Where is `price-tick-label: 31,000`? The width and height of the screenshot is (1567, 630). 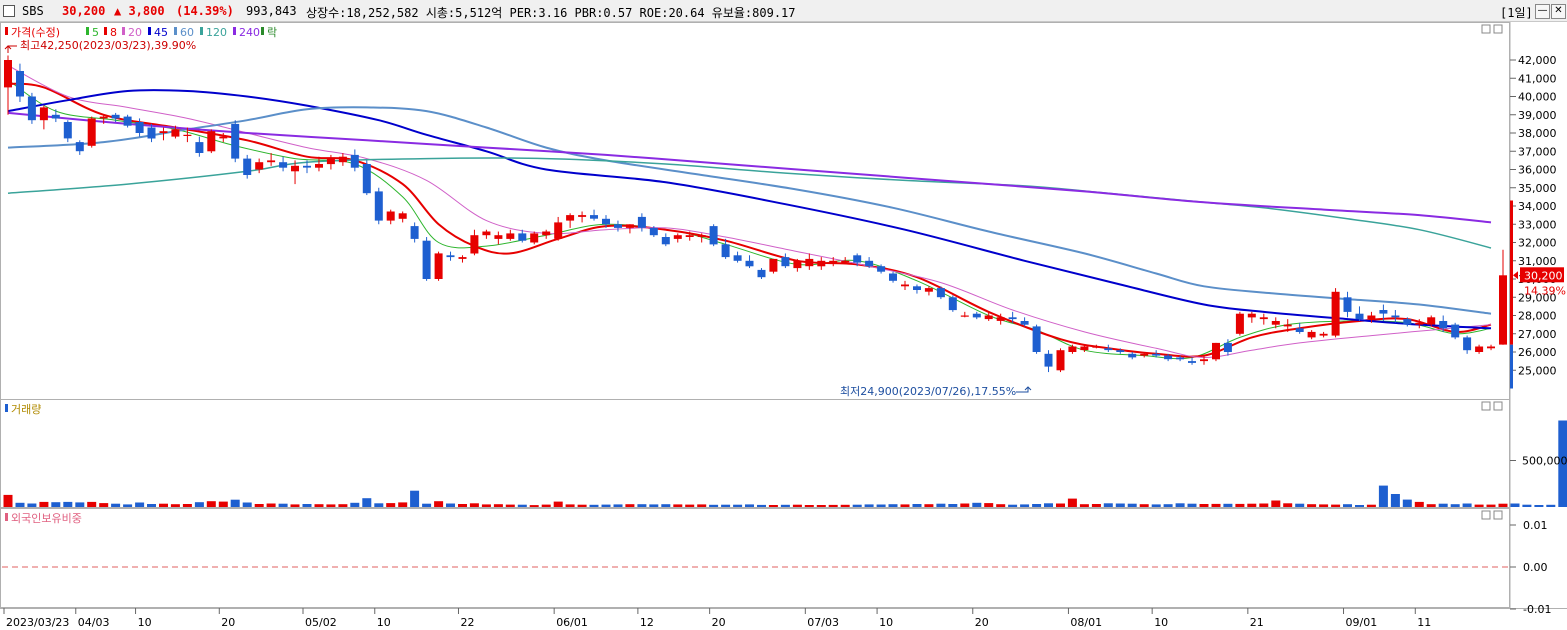 price-tick-label: 31,000 is located at coordinates (1537, 261).